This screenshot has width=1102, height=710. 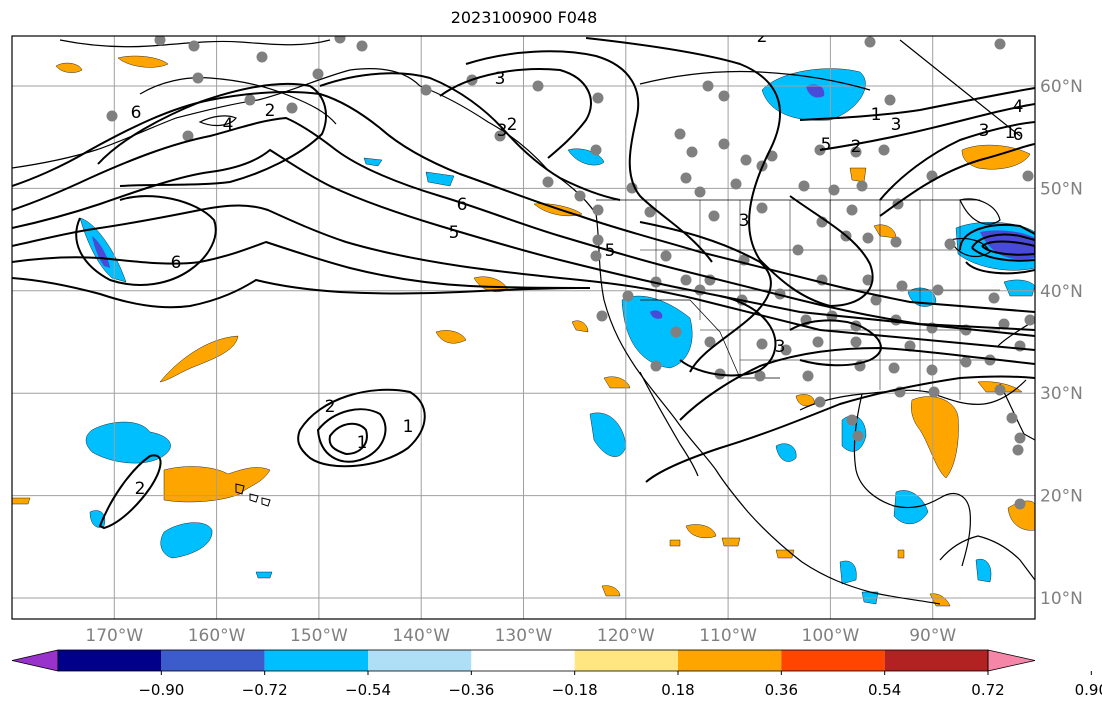 What do you see at coordinates (626, 636) in the screenshot?
I see `longitude-label: 120°W` at bounding box center [626, 636].